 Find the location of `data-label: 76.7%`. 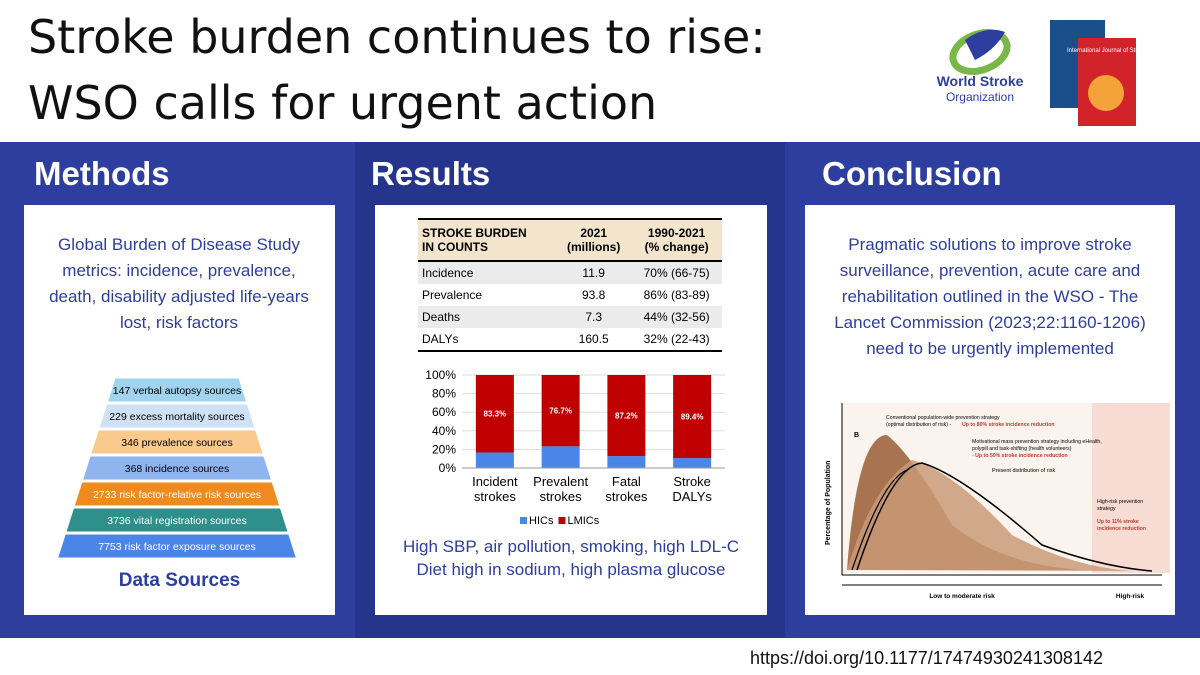

data-label: 76.7% is located at coordinates (560, 411).